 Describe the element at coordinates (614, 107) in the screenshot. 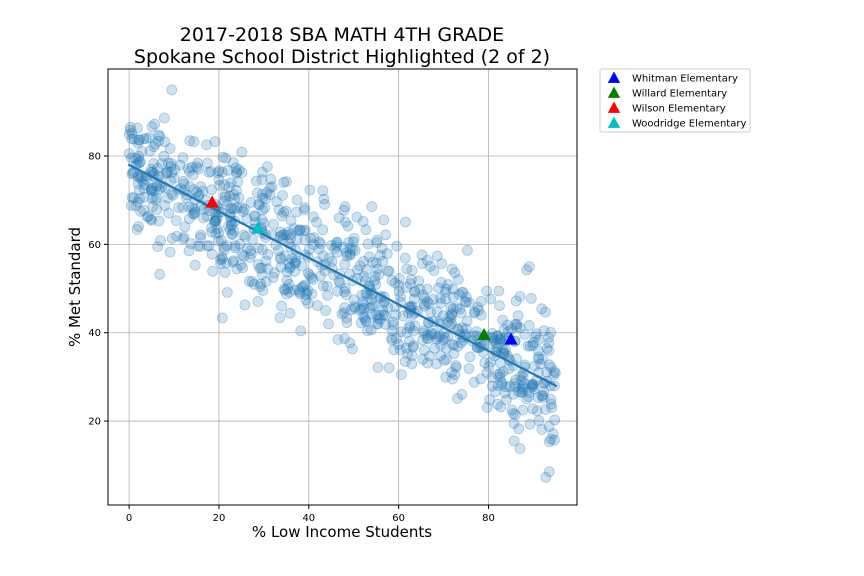

I see `legend-marker` at that location.